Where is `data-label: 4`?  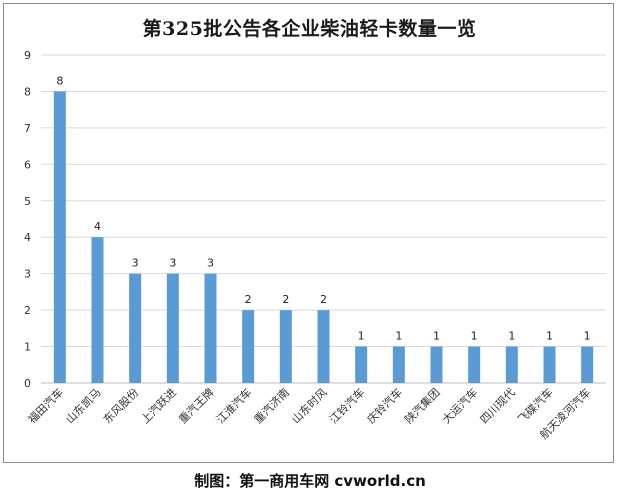
data-label: 4 is located at coordinates (97, 226).